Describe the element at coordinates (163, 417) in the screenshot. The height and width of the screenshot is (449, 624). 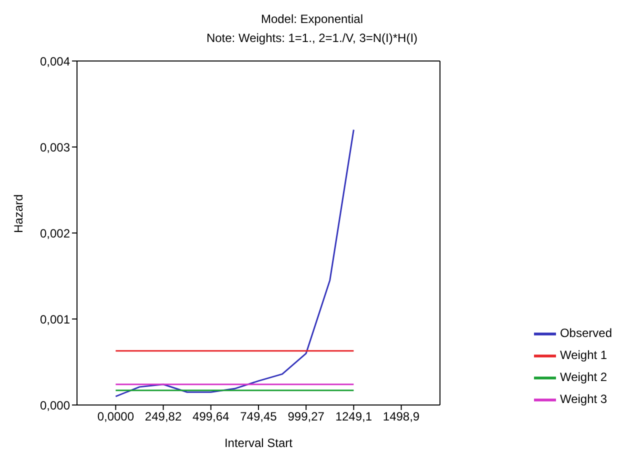
I see `x-tick-label: 249,82` at that location.